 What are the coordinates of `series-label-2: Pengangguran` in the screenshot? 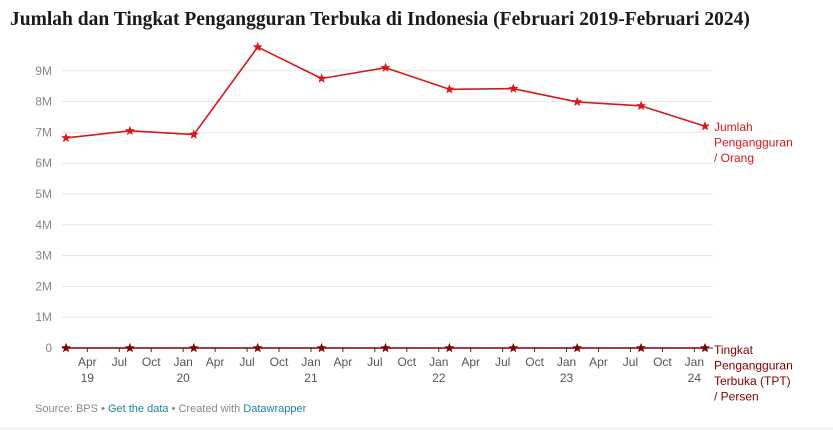 It's located at (753, 365).